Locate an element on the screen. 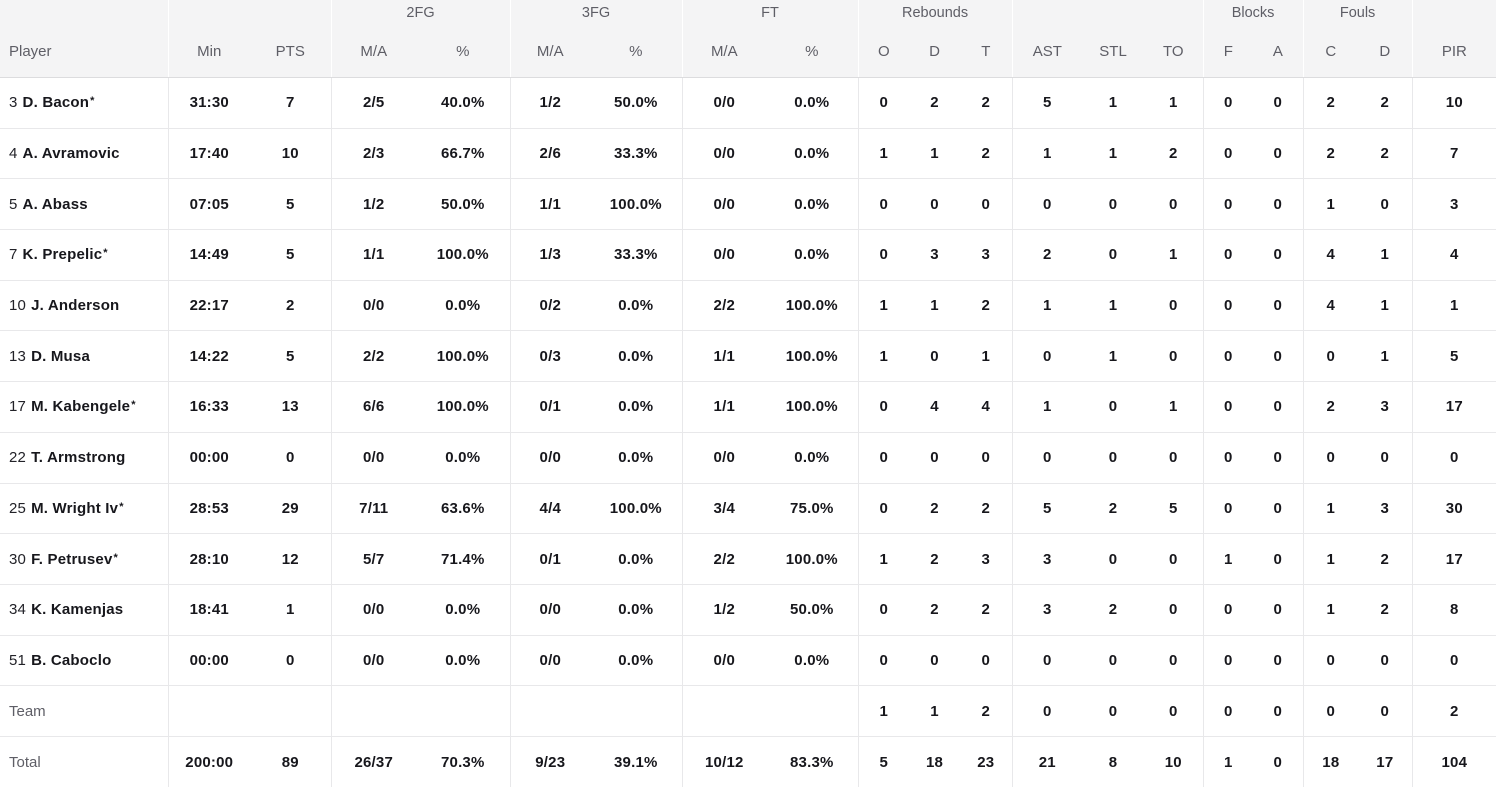  stat-cell-min: 14:22 is located at coordinates (209, 356).